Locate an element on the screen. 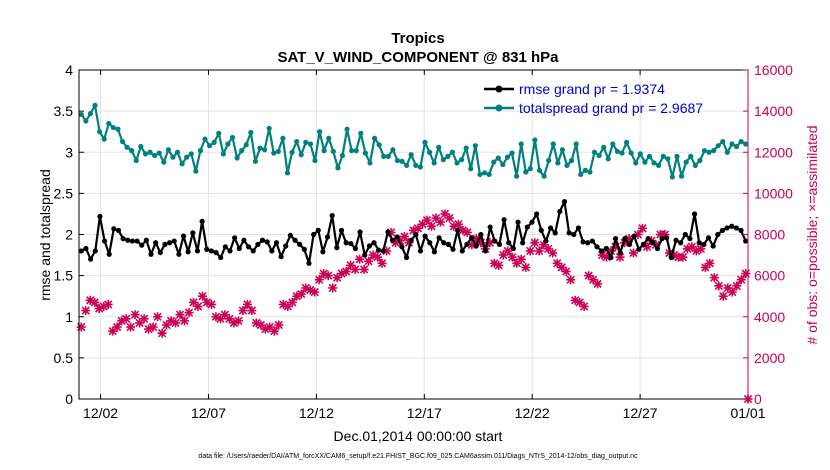  y-tick-label: 4 is located at coordinates (69, 70).